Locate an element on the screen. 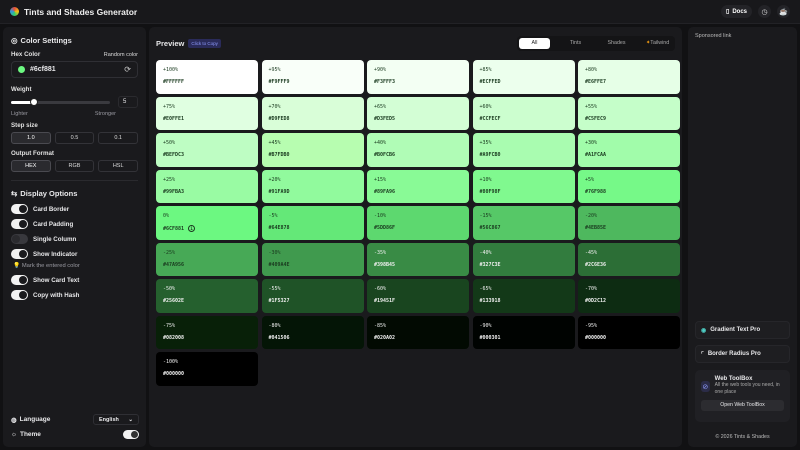 The width and height of the screenshot is (800, 450). theme-toggle is located at coordinates (131, 434).